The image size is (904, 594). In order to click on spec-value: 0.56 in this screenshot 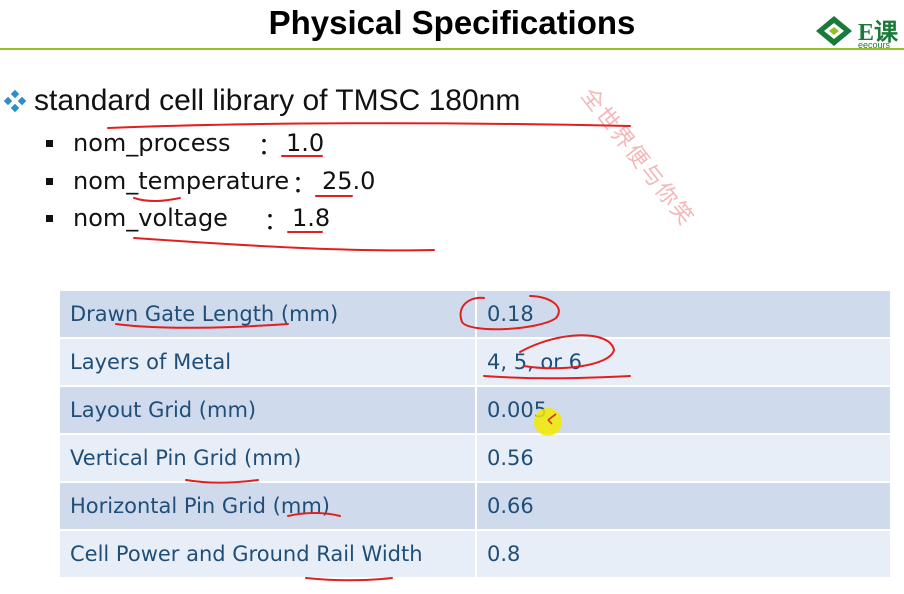, I will do `click(683, 458)`.